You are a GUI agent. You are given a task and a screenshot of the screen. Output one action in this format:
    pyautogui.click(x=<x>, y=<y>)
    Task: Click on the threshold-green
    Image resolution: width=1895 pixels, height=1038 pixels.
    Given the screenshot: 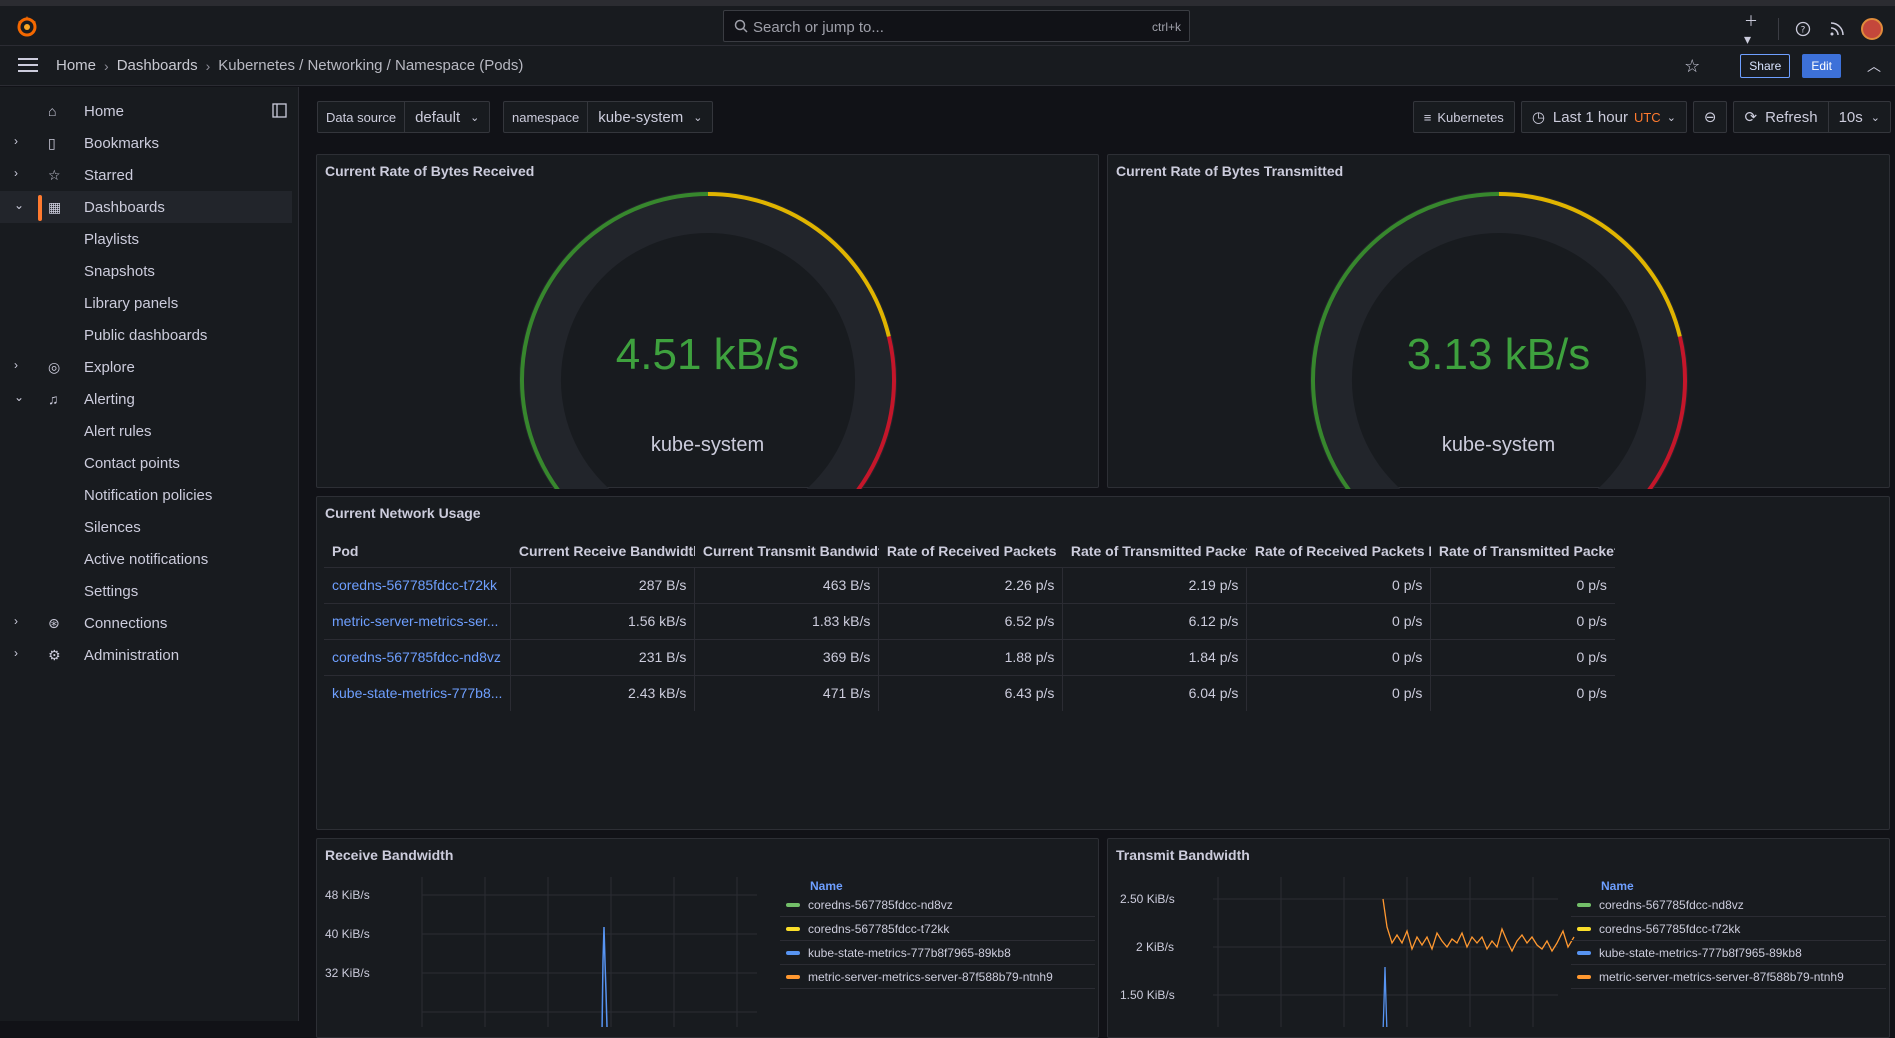 What is the action you would take?
    pyautogui.click(x=1405, y=340)
    